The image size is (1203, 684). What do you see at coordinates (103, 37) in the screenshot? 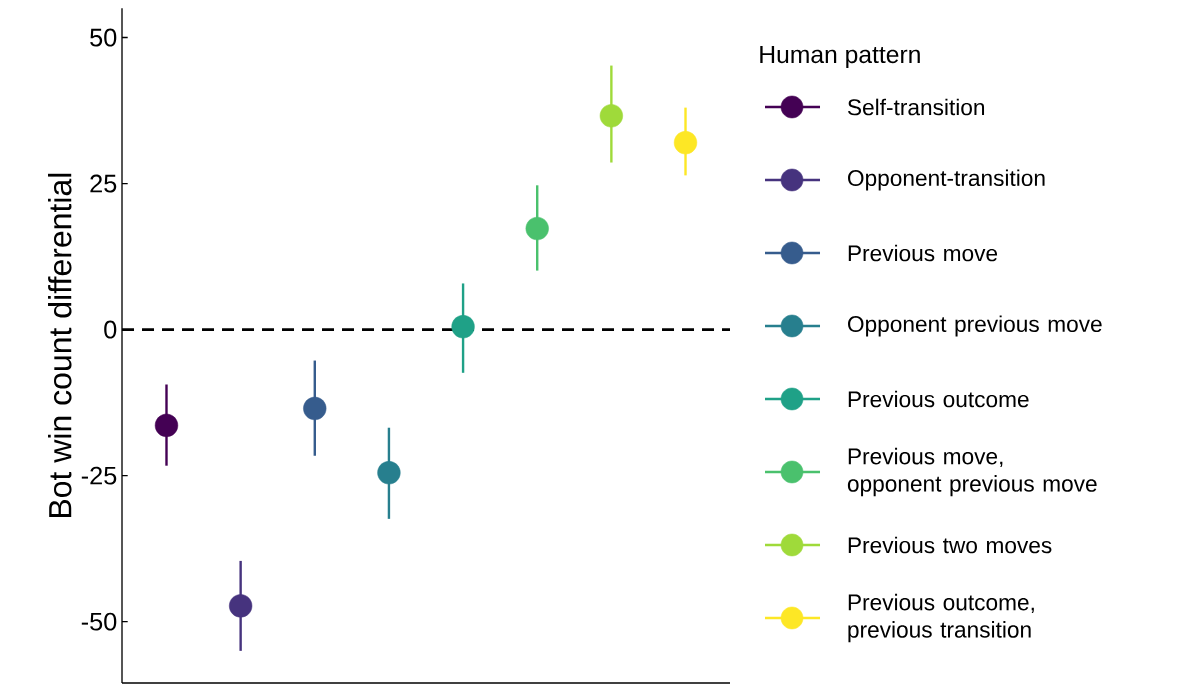
I see `y-tick-label: 50` at bounding box center [103, 37].